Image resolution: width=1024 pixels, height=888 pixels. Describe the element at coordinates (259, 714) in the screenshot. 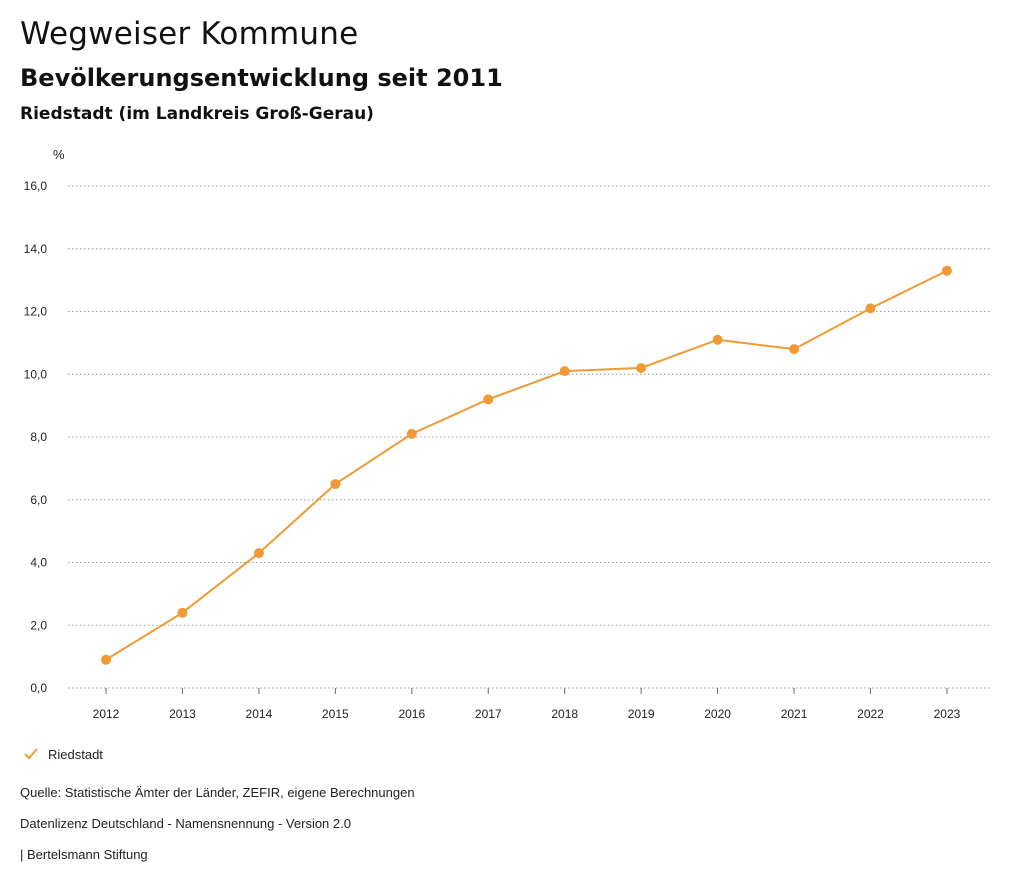

I see `x-tick-label: 2014` at that location.